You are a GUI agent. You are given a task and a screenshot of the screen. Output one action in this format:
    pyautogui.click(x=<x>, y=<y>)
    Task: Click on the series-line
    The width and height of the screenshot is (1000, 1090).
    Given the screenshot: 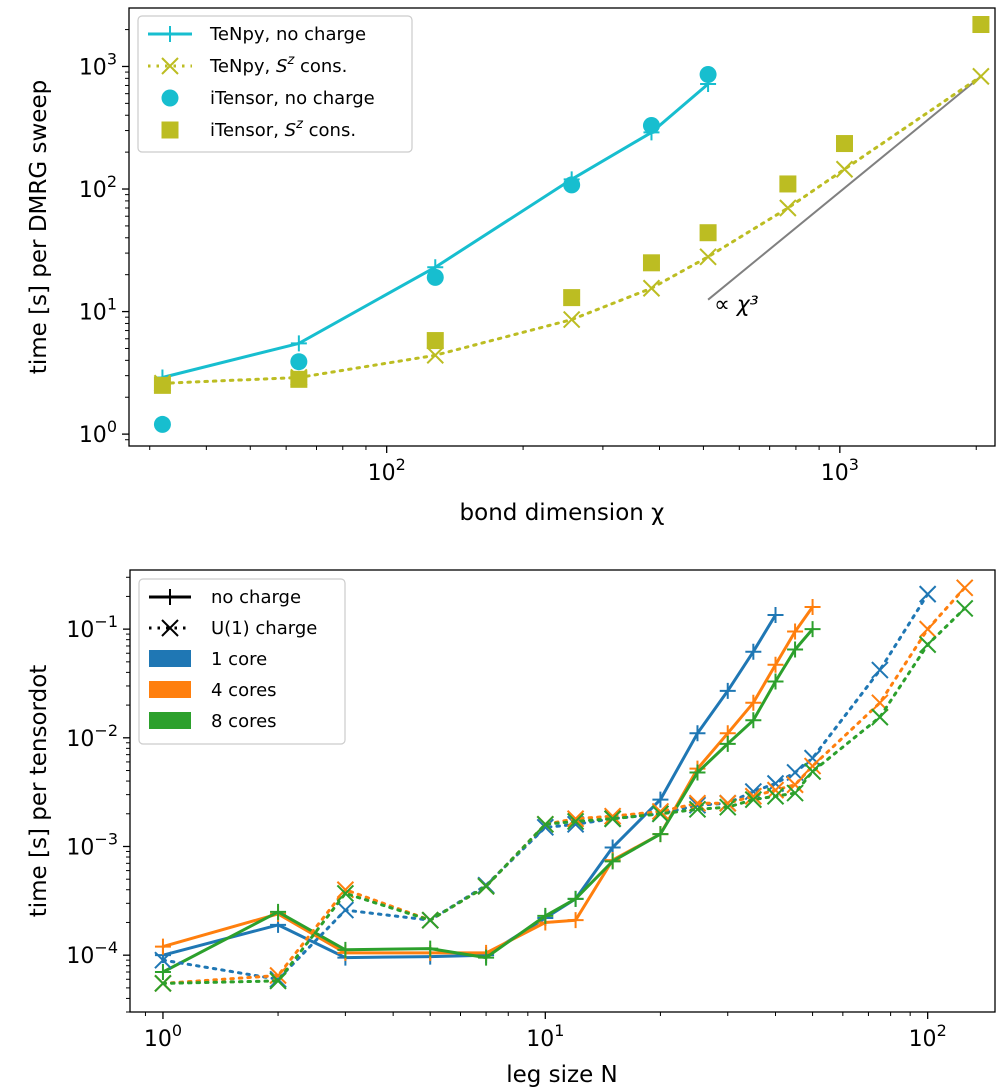 What is the action you would take?
    pyautogui.click(x=435, y=230)
    